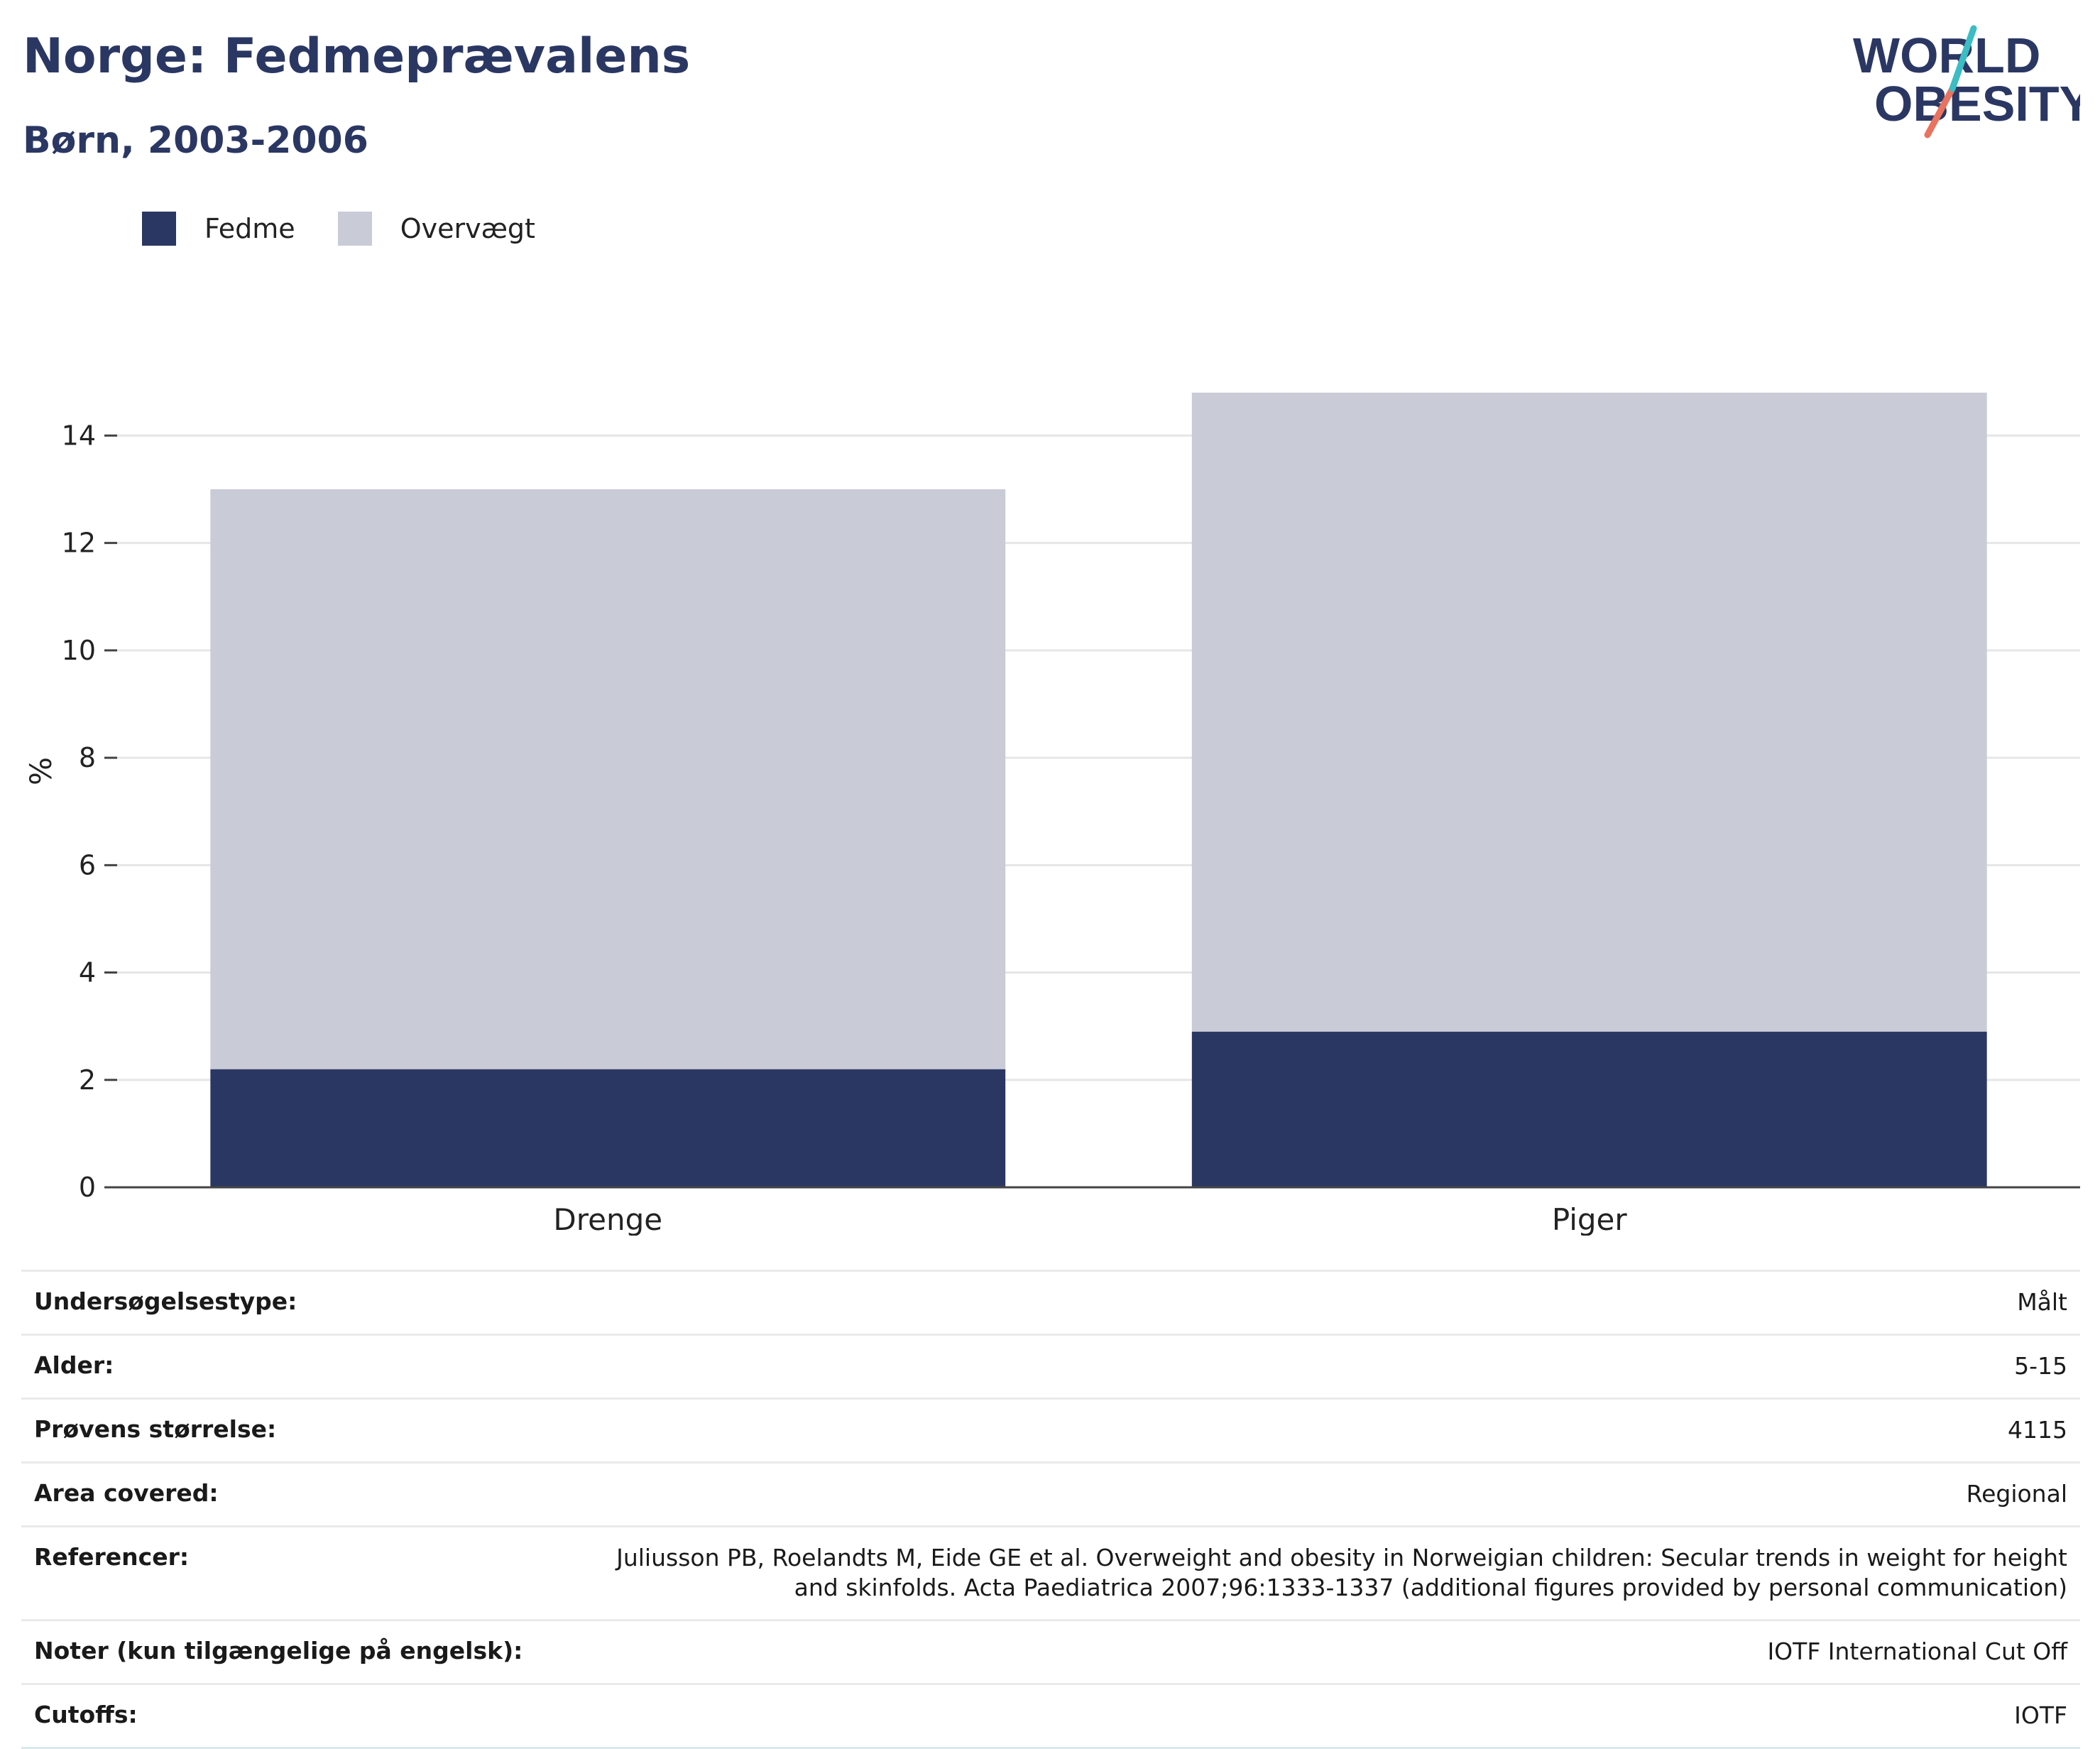  Describe the element at coordinates (249, 228) in the screenshot. I see `legend-label-fedme: Fedme` at that location.